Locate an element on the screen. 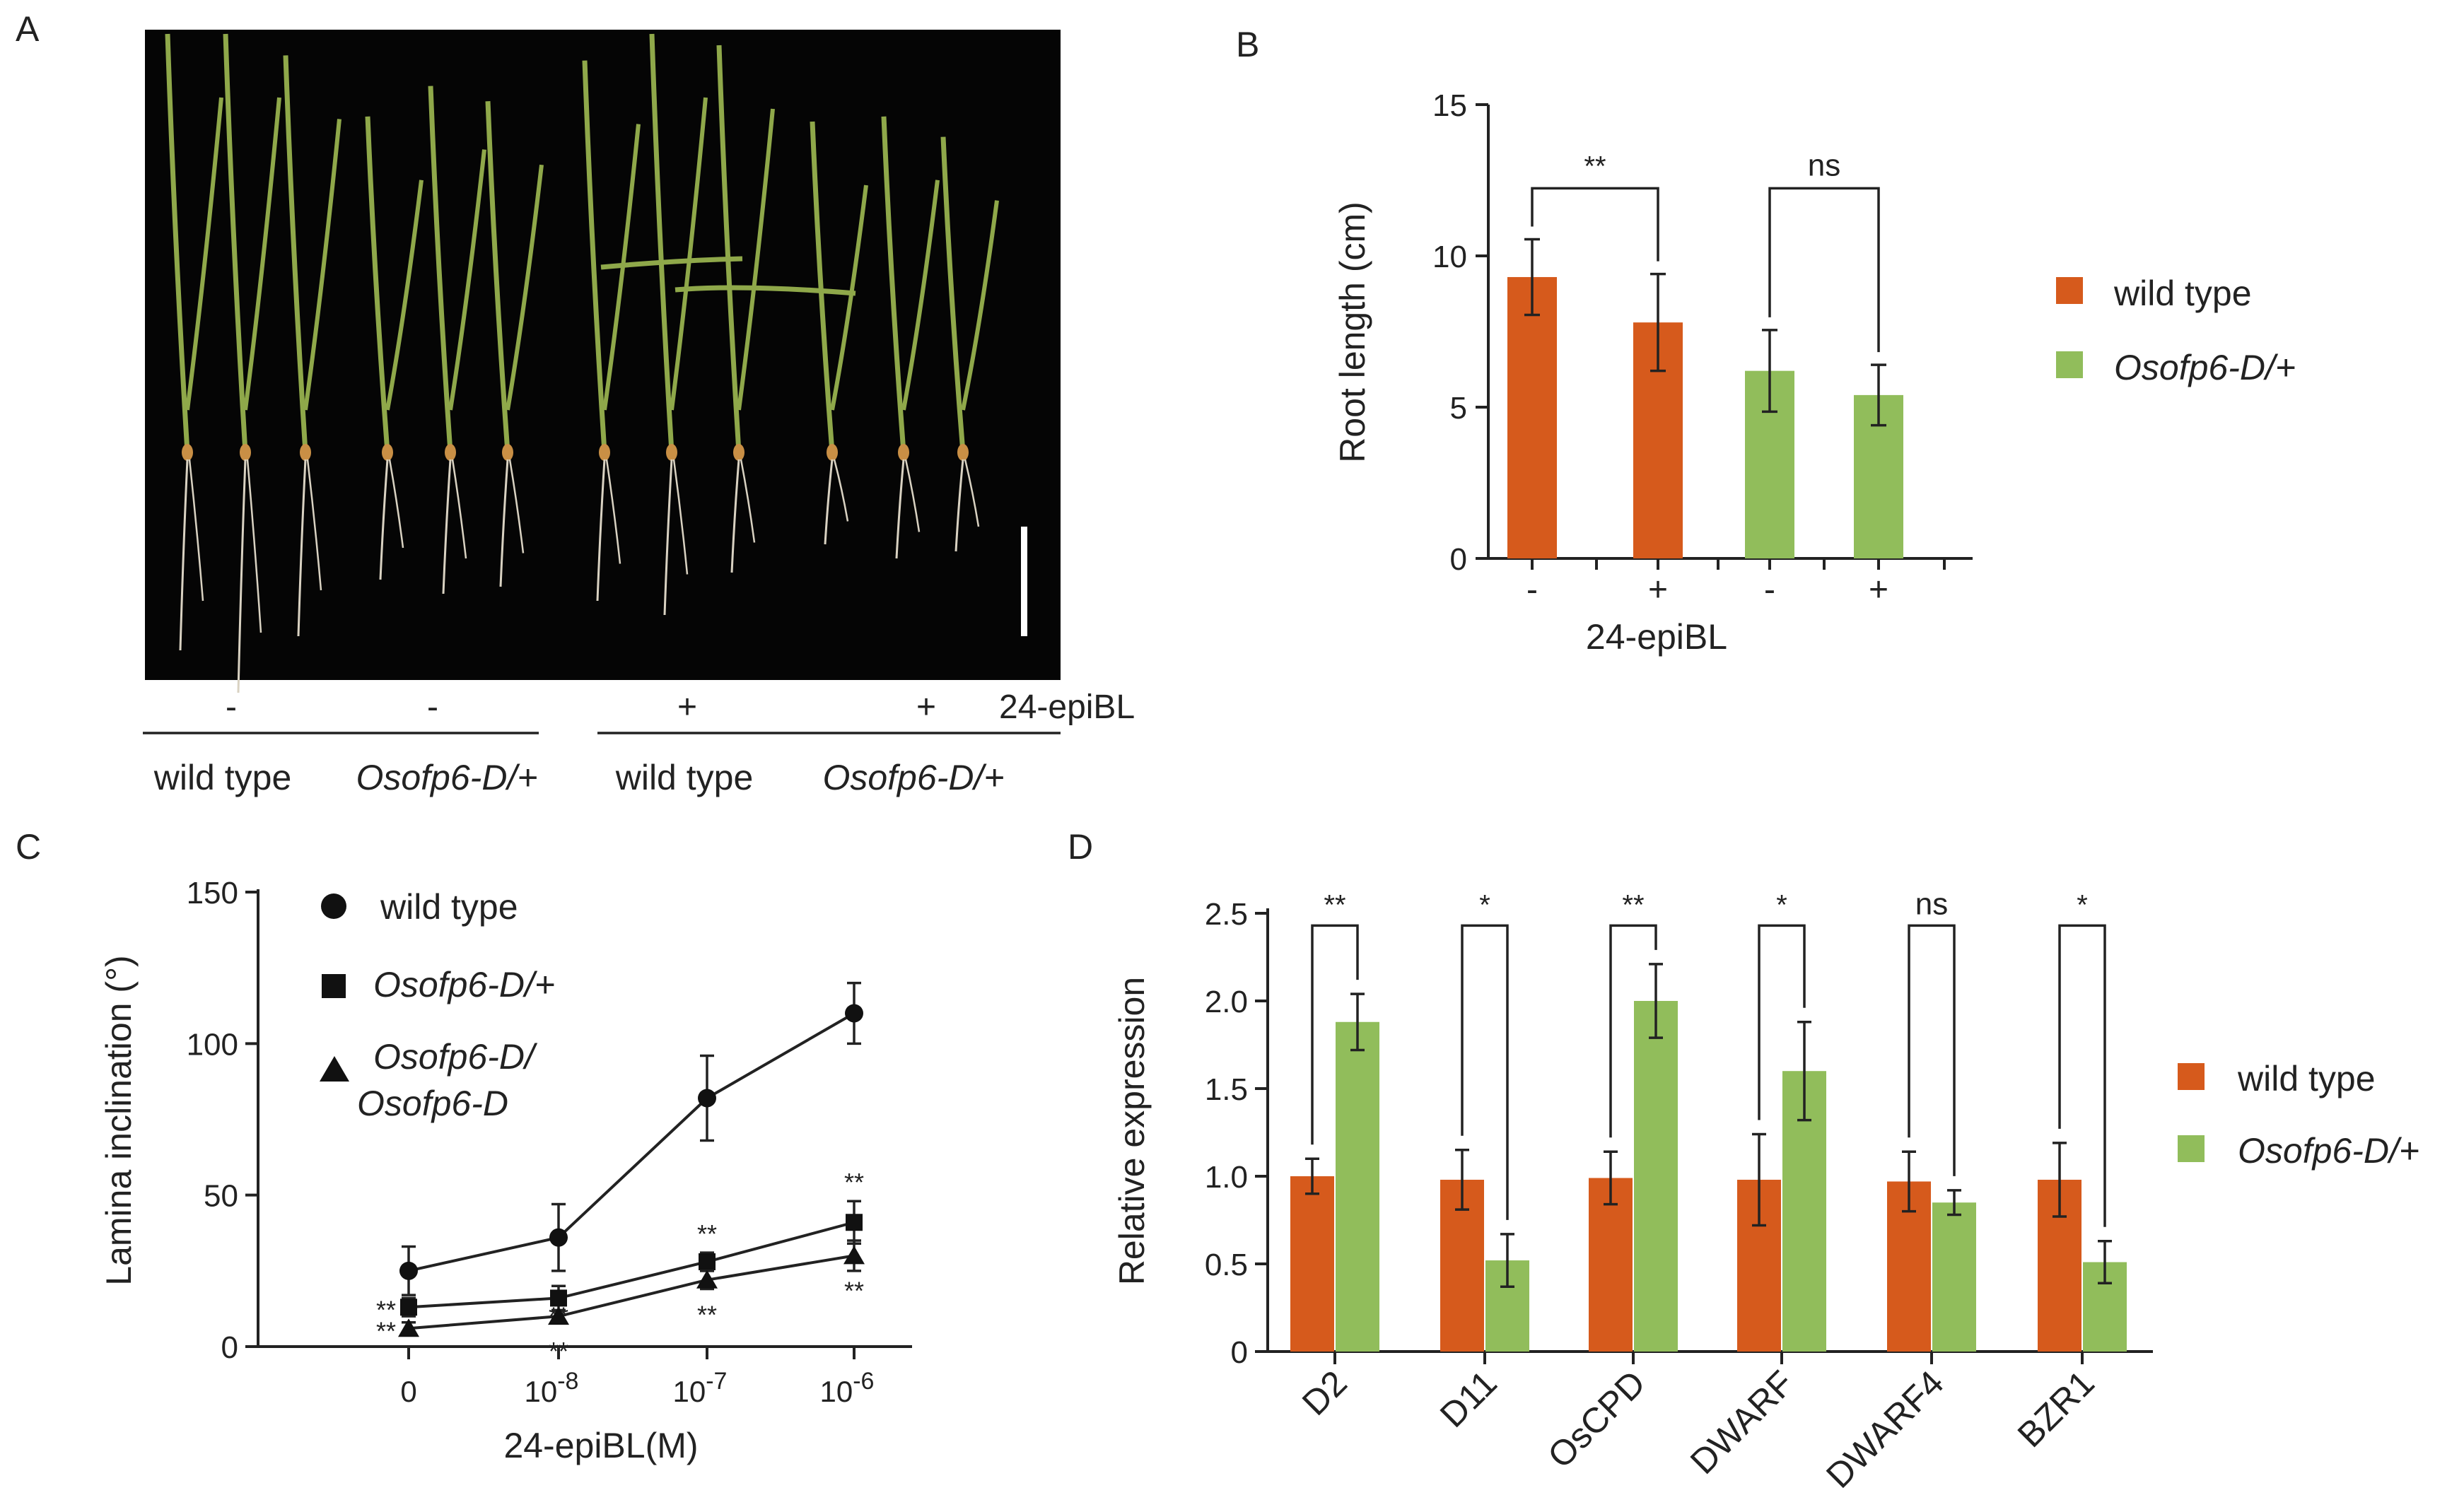 Image resolution: width=2464 pixels, height=1512 pixels. treatment-label-3: + is located at coordinates (687, 707).